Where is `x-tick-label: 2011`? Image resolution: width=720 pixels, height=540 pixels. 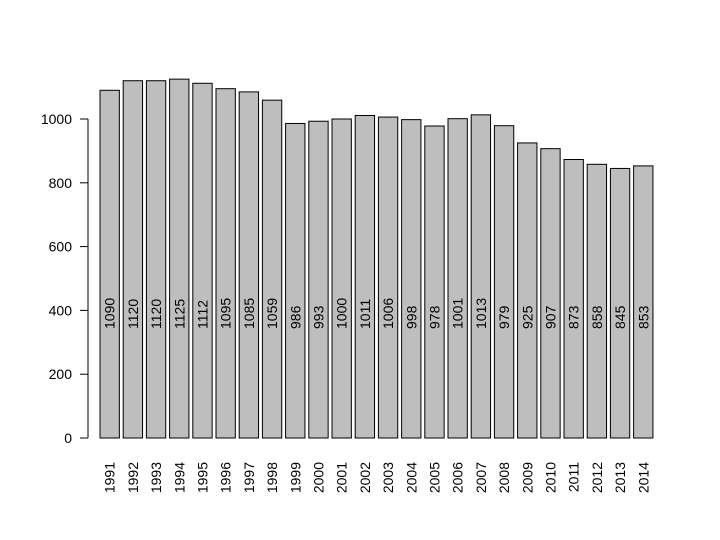 x-tick-label: 2011 is located at coordinates (574, 477).